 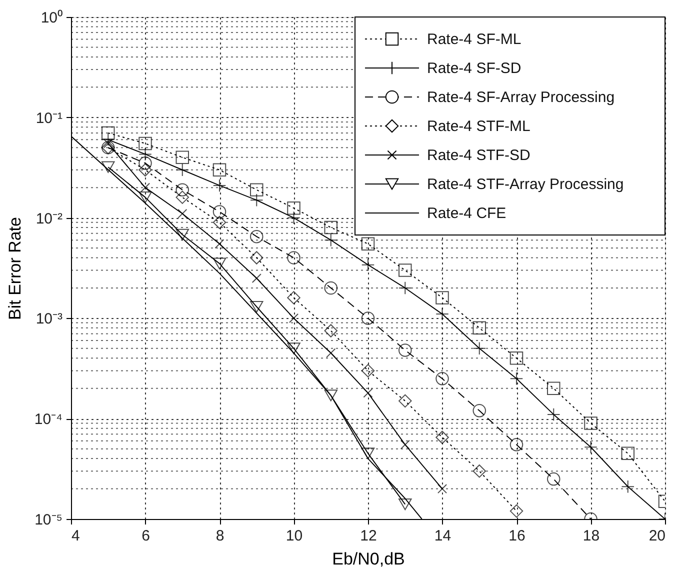 What do you see at coordinates (474, 39) in the screenshot?
I see `legend-label: Rate-4 SF-ML` at bounding box center [474, 39].